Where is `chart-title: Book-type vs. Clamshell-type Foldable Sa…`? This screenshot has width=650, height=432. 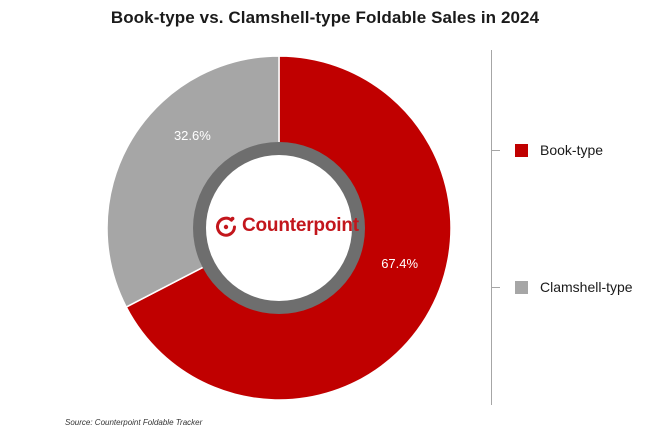
chart-title: Book-type vs. Clamshell-type Foldable Sa… is located at coordinates (325, 17).